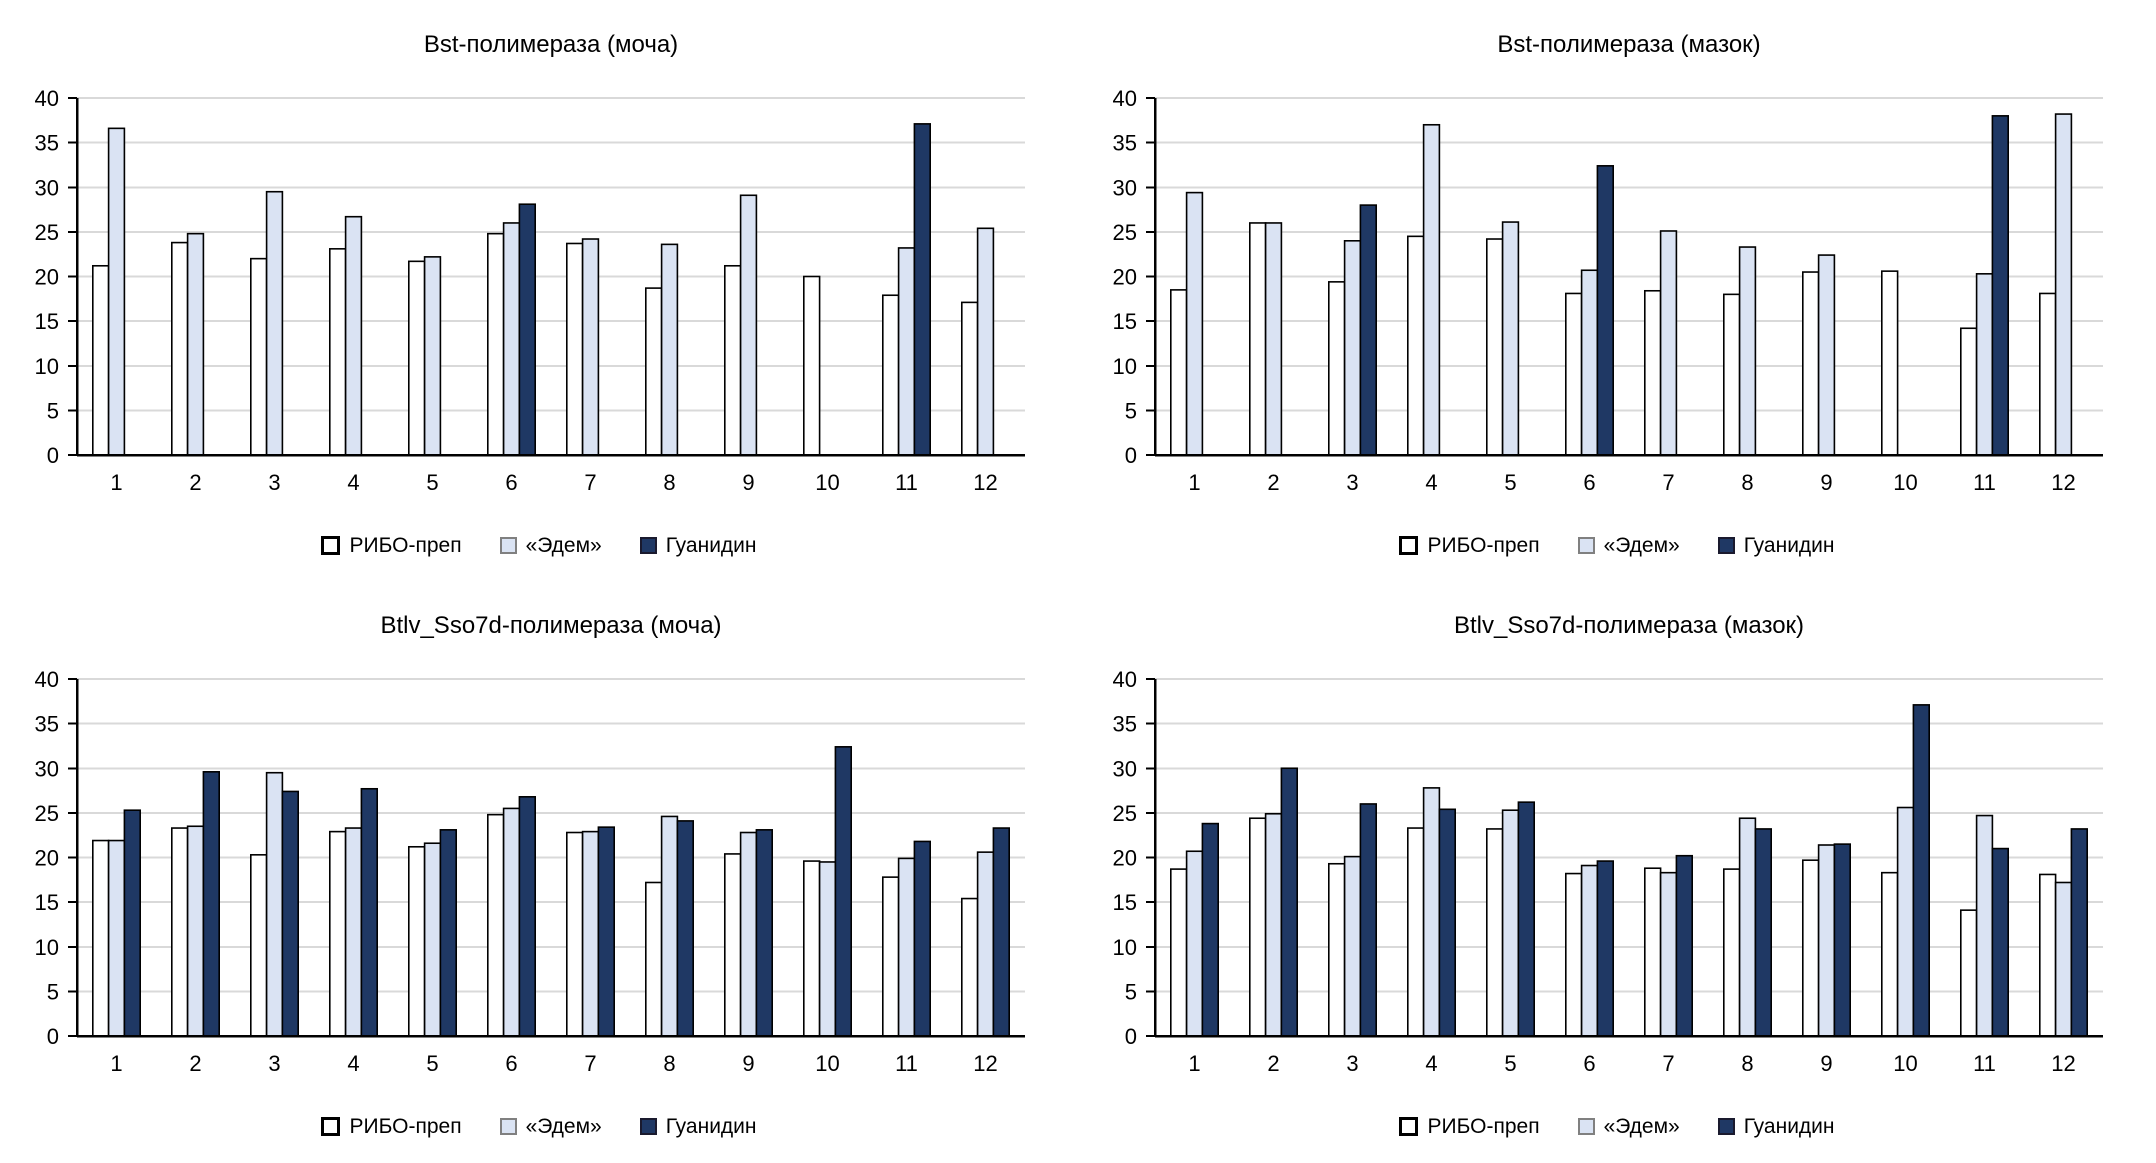 The height and width of the screenshot is (1163, 2156). Describe the element at coordinates (1789, 545) in the screenshot. I see `legend-label: Гуанидин` at that location.